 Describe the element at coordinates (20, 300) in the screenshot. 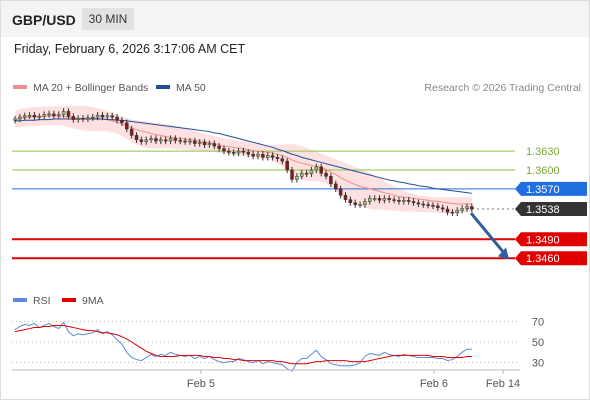

I see `rsi-legend-swatch` at that location.